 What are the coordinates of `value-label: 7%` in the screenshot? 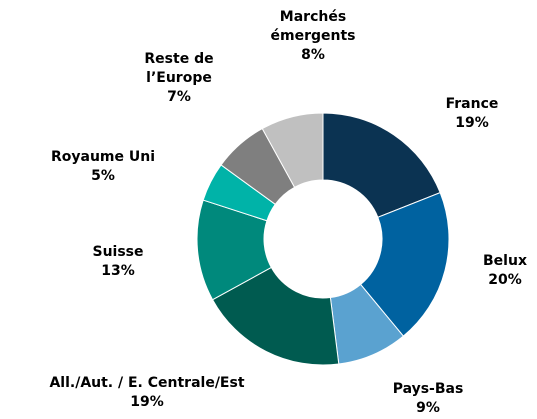 It's located at (179, 97).